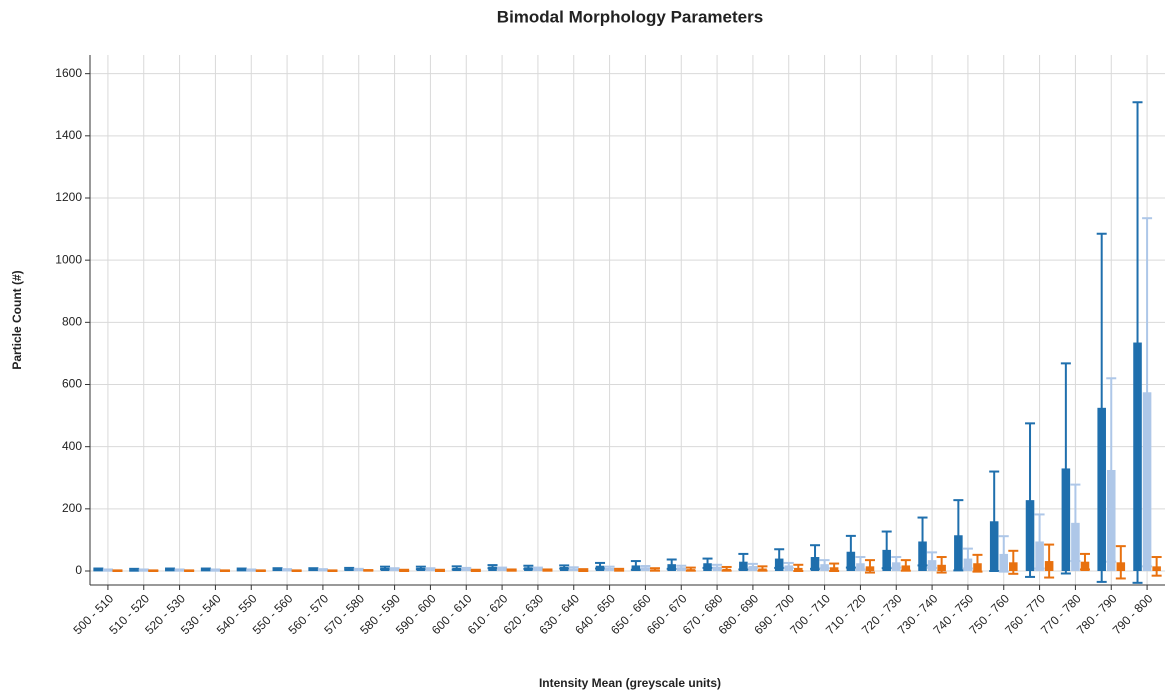 This screenshot has height=696, width=1170. Describe the element at coordinates (78, 570) in the screenshot. I see `y-tick-label: 0` at that location.